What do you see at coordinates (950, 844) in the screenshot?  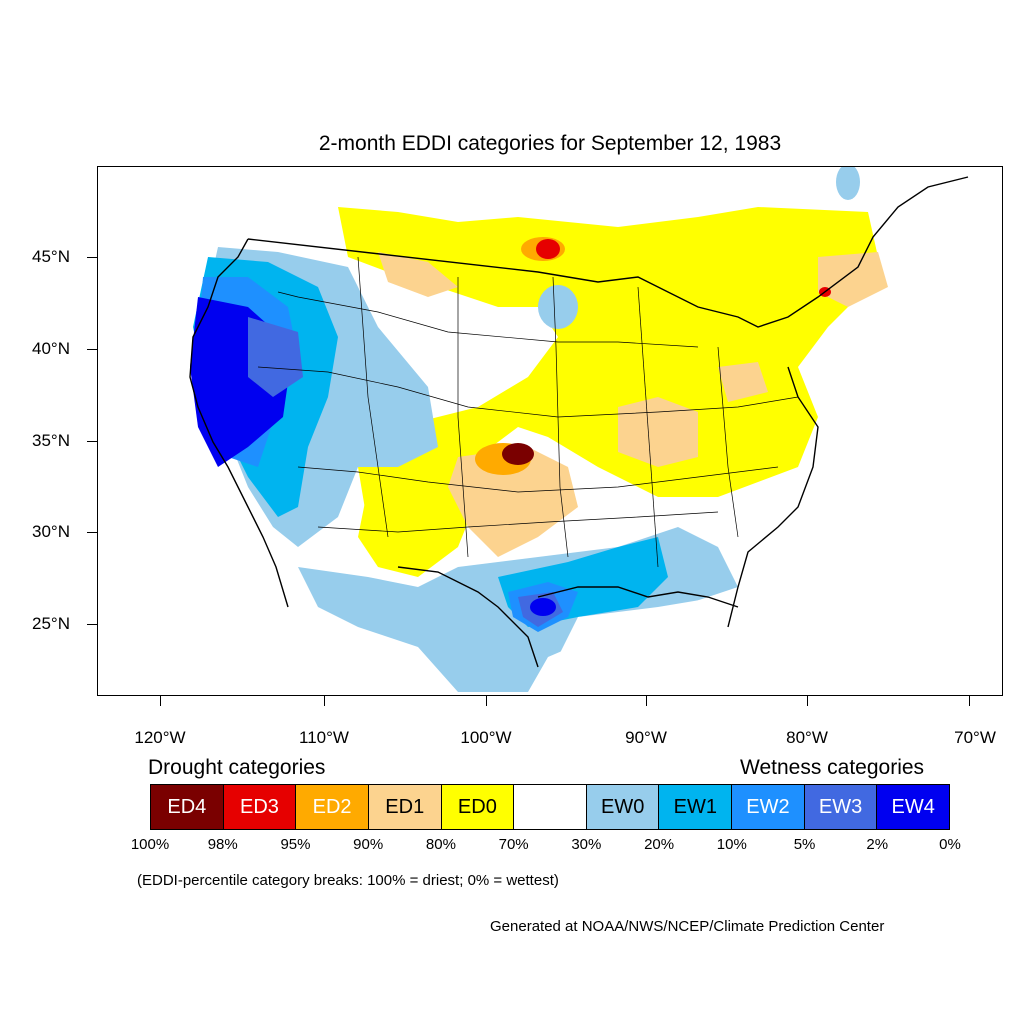 I see `percentile-label: 0%` at bounding box center [950, 844].